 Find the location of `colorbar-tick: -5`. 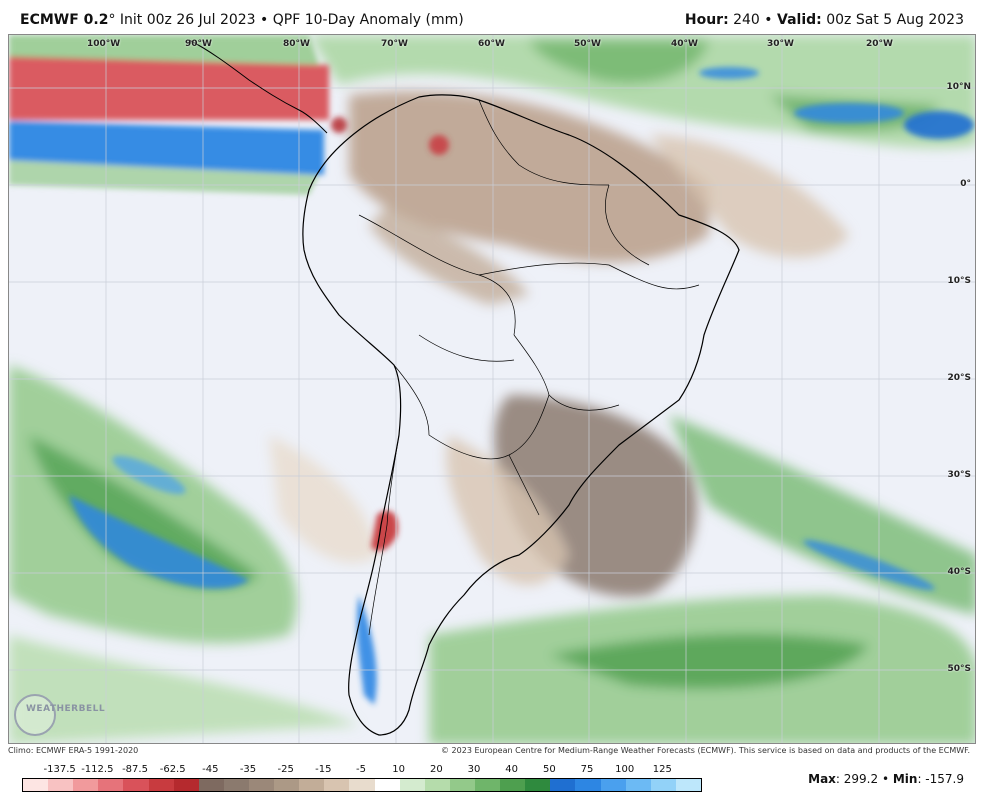

colorbar-tick: -5 is located at coordinates (361, 769).